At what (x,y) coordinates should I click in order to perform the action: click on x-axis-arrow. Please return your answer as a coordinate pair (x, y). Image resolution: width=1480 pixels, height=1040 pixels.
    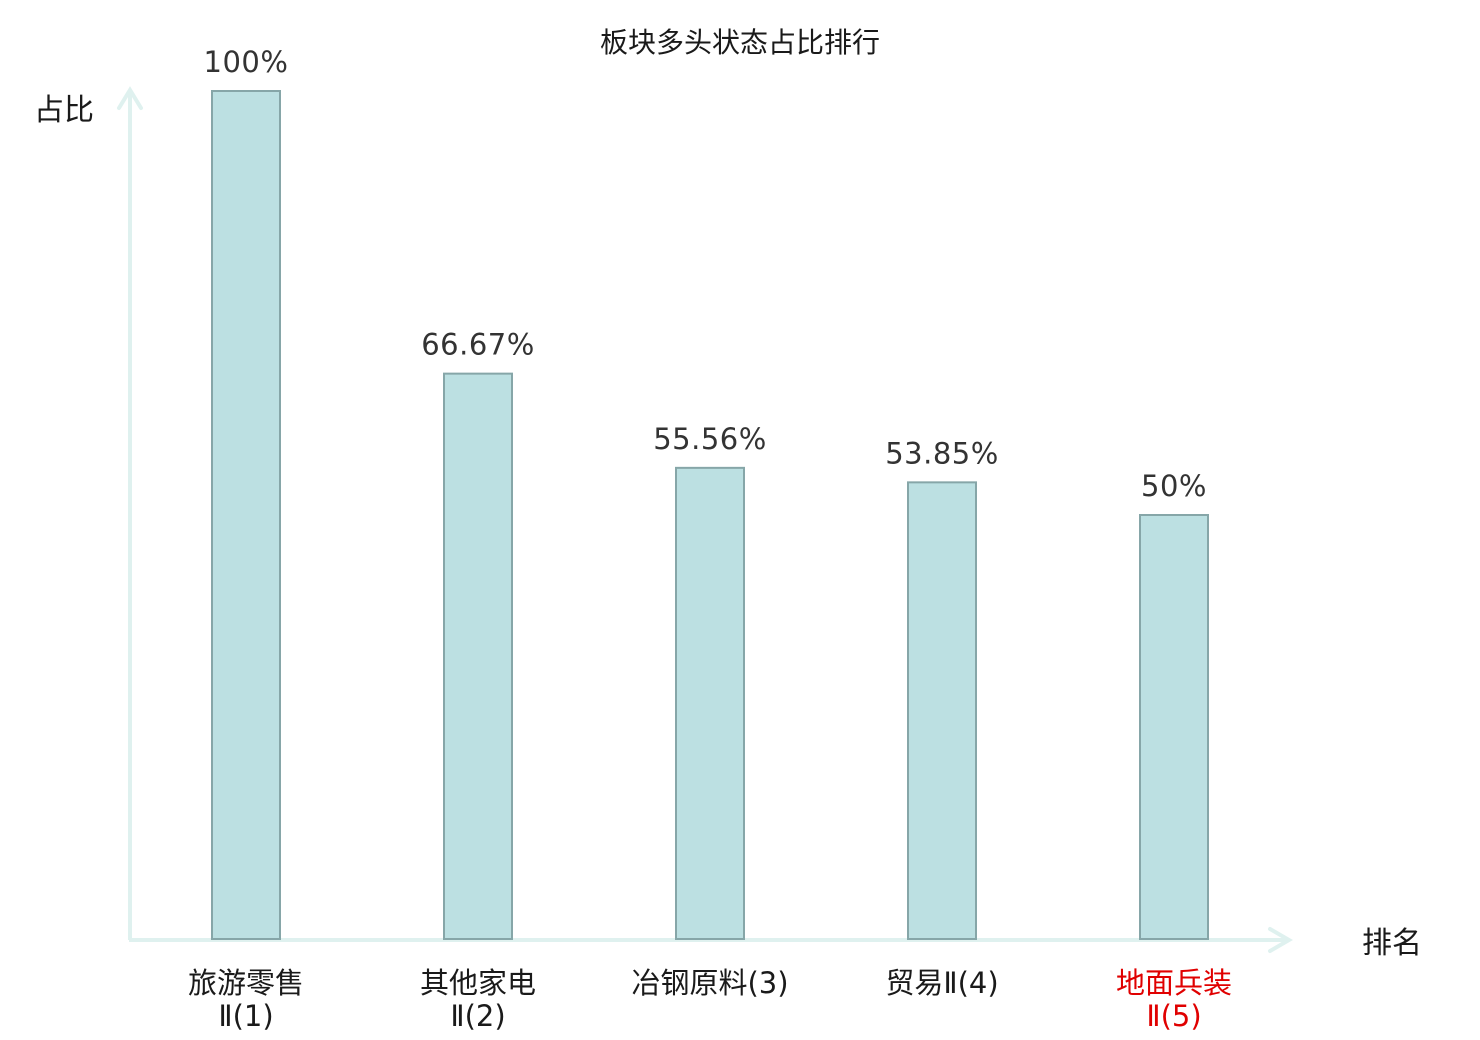
    Looking at the image, I should click on (1280, 940).